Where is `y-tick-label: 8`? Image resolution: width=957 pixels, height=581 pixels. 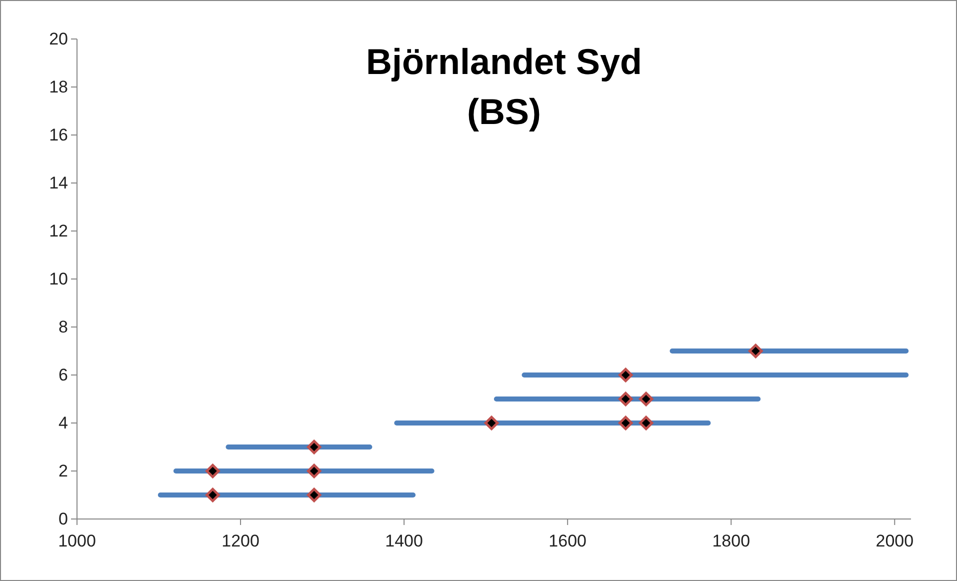
y-tick-label: 8 is located at coordinates (63, 326).